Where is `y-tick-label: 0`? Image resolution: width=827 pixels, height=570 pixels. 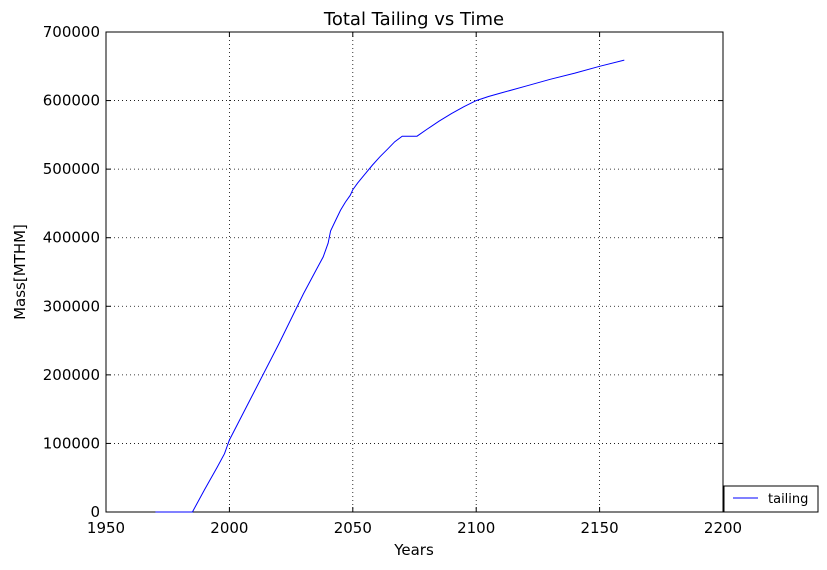 y-tick-label: 0 is located at coordinates (95, 512).